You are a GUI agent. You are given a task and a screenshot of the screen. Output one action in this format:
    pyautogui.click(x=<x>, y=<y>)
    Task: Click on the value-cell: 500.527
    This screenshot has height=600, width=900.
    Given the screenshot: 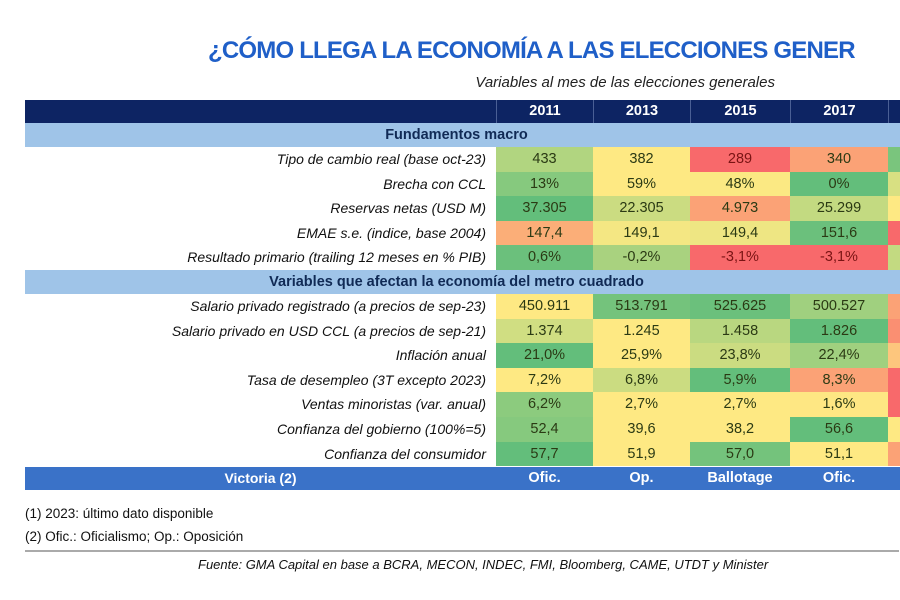 What is the action you would take?
    pyautogui.click(x=839, y=306)
    